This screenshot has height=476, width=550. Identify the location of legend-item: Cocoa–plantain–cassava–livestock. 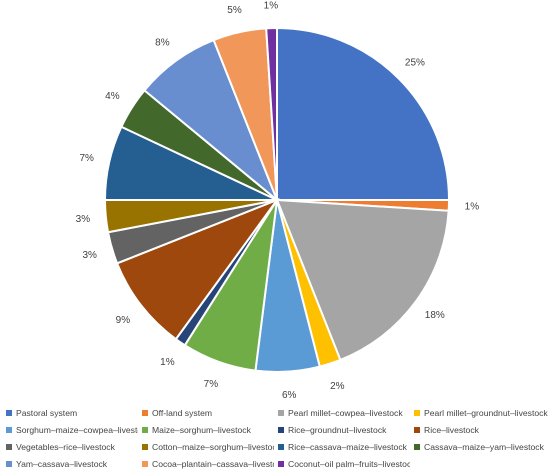
(206, 463).